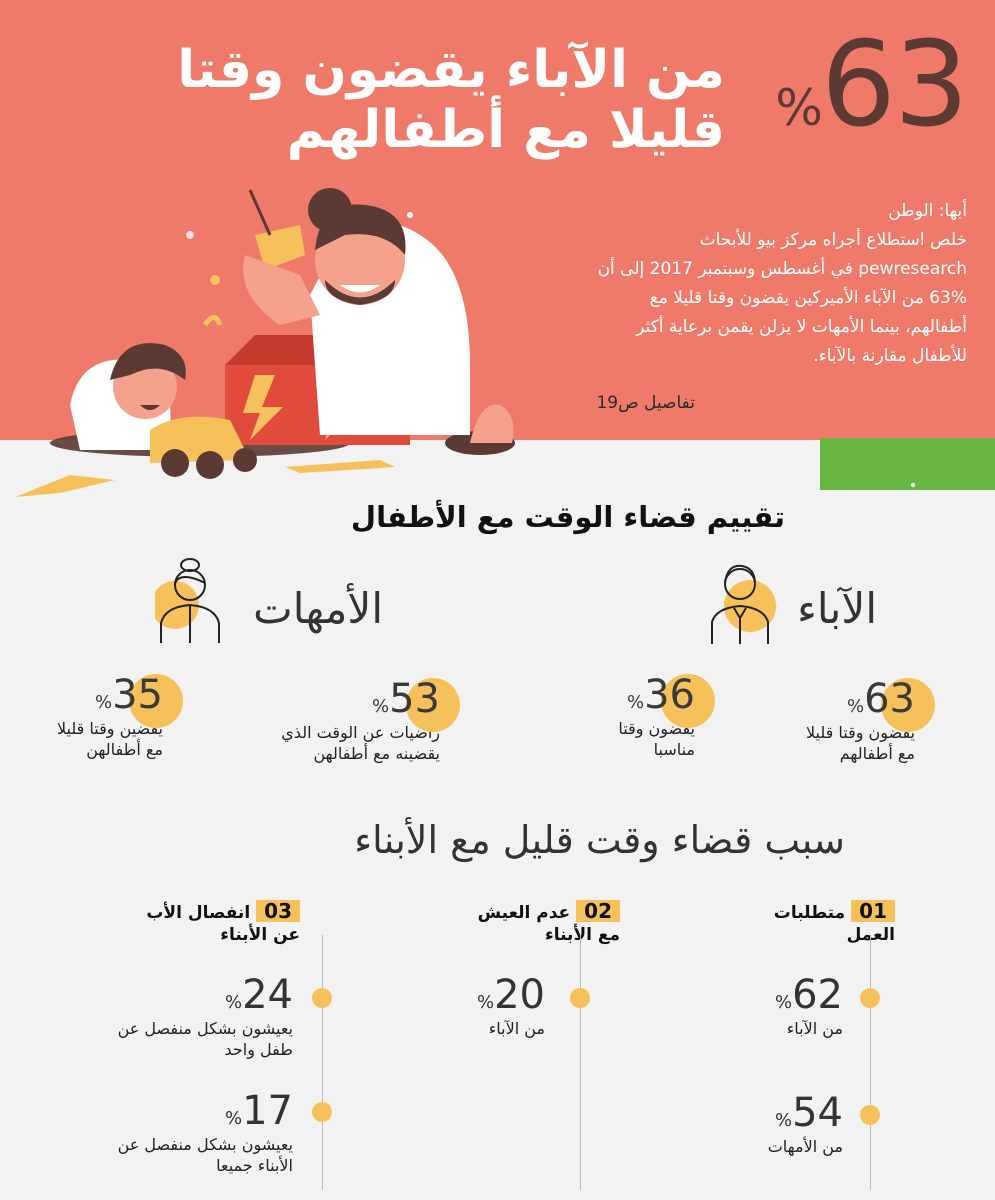  Describe the element at coordinates (278, 911) in the screenshot. I see `reason-index: 03` at that location.